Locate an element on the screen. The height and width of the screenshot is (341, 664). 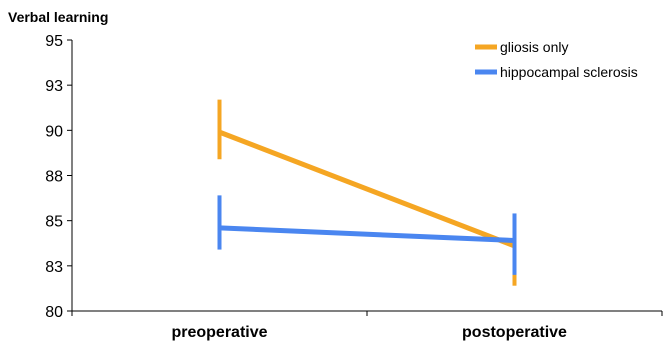
x-category-label: preoperative is located at coordinates (219, 332).